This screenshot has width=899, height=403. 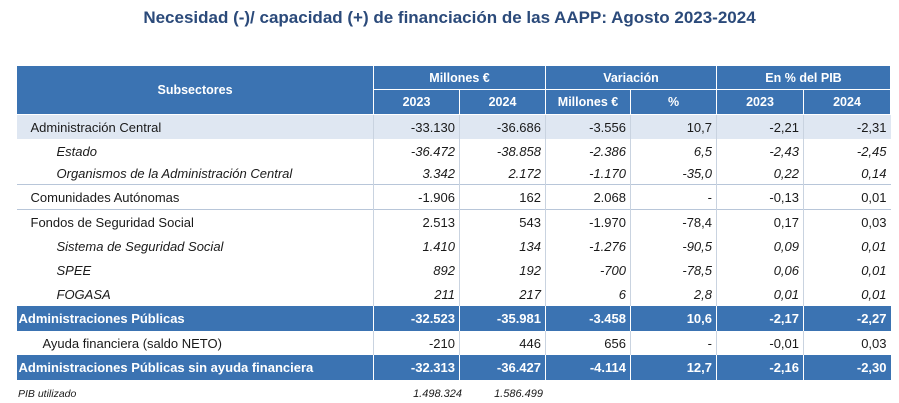 What do you see at coordinates (195, 90) in the screenshot?
I see `header-subsectores: Subsectores` at bounding box center [195, 90].